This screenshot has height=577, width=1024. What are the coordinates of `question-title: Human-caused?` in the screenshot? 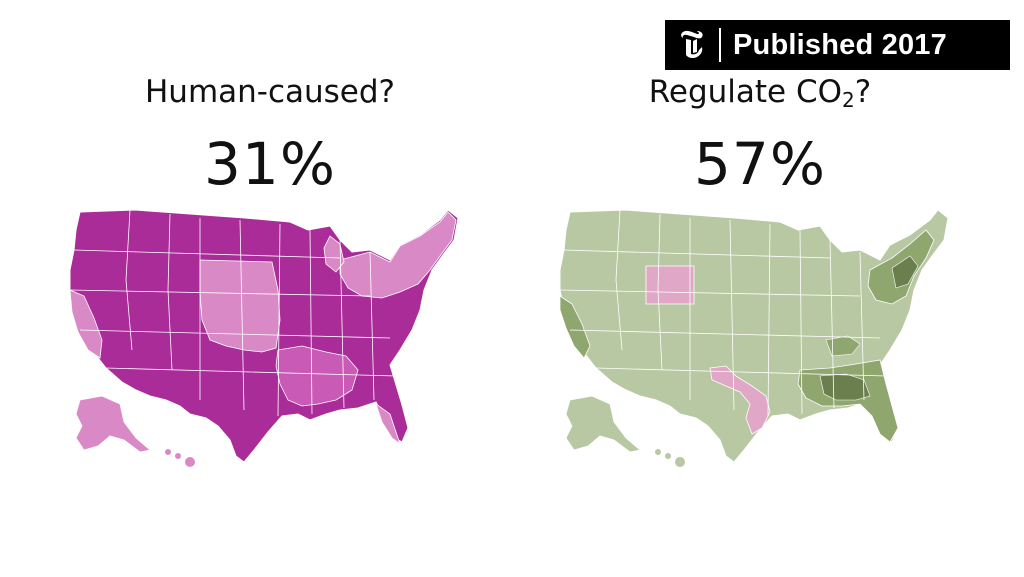 It's located at (270, 92).